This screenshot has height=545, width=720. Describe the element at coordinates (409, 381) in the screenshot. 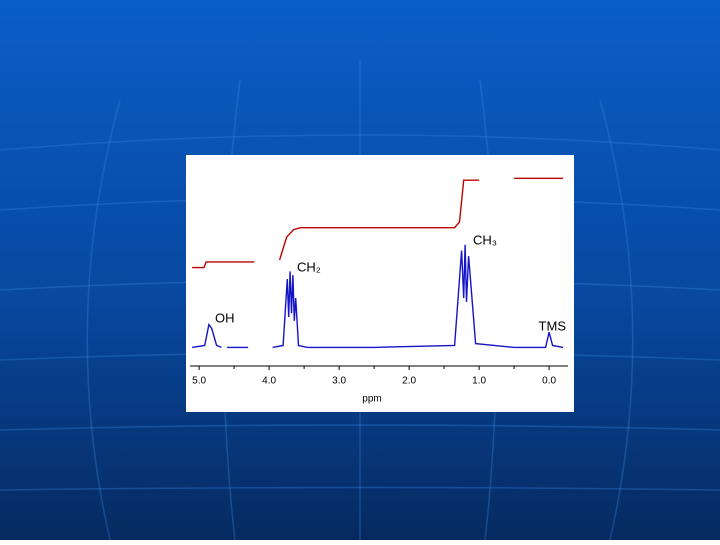

I see `x-tick-label: 2.0` at that location.